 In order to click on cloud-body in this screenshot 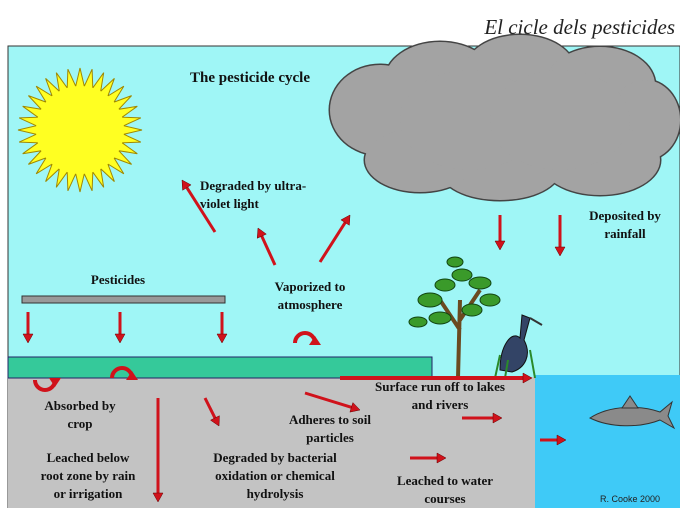, I will do `click(560, 120)`.